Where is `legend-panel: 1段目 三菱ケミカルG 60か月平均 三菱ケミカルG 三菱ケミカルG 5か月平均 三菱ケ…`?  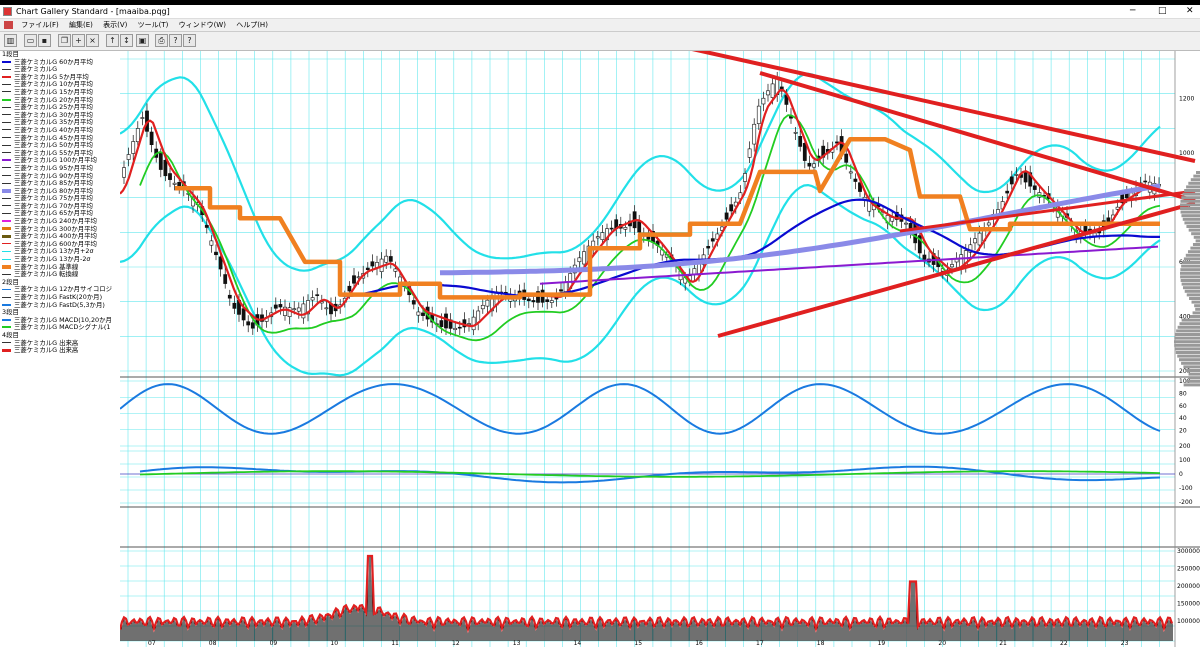
legend-panel: 1段目 三菱ケミカルG 60か月平均 三菱ケミカルG 三菱ケミカルG 5か月平均 三菱ケ… is located at coordinates (60, 349).